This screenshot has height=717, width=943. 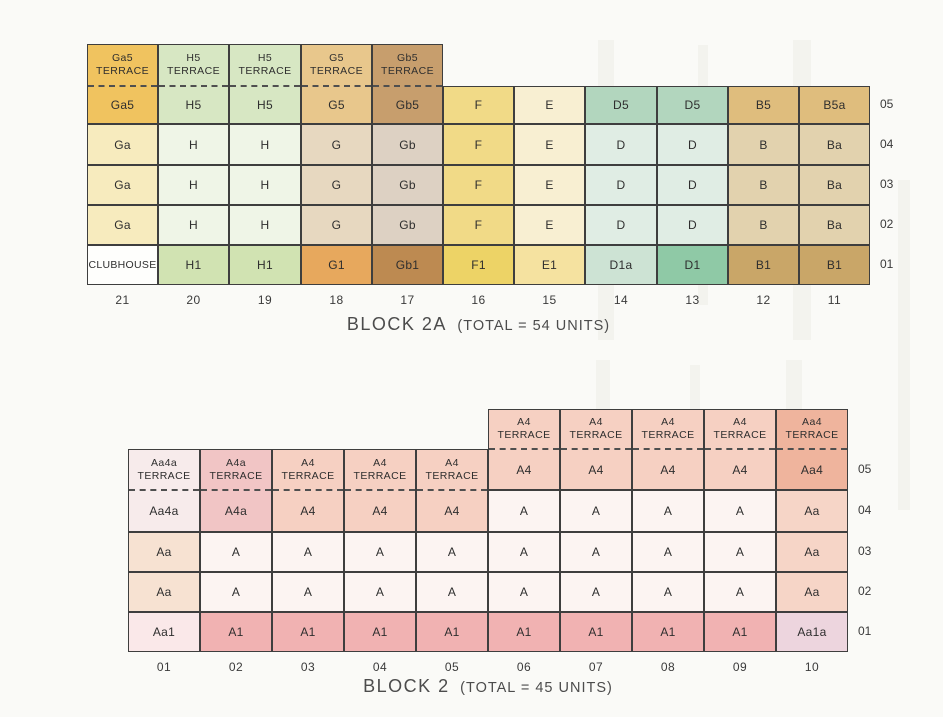 I want to click on unit-cell-label: Ga, so click(x=122, y=144).